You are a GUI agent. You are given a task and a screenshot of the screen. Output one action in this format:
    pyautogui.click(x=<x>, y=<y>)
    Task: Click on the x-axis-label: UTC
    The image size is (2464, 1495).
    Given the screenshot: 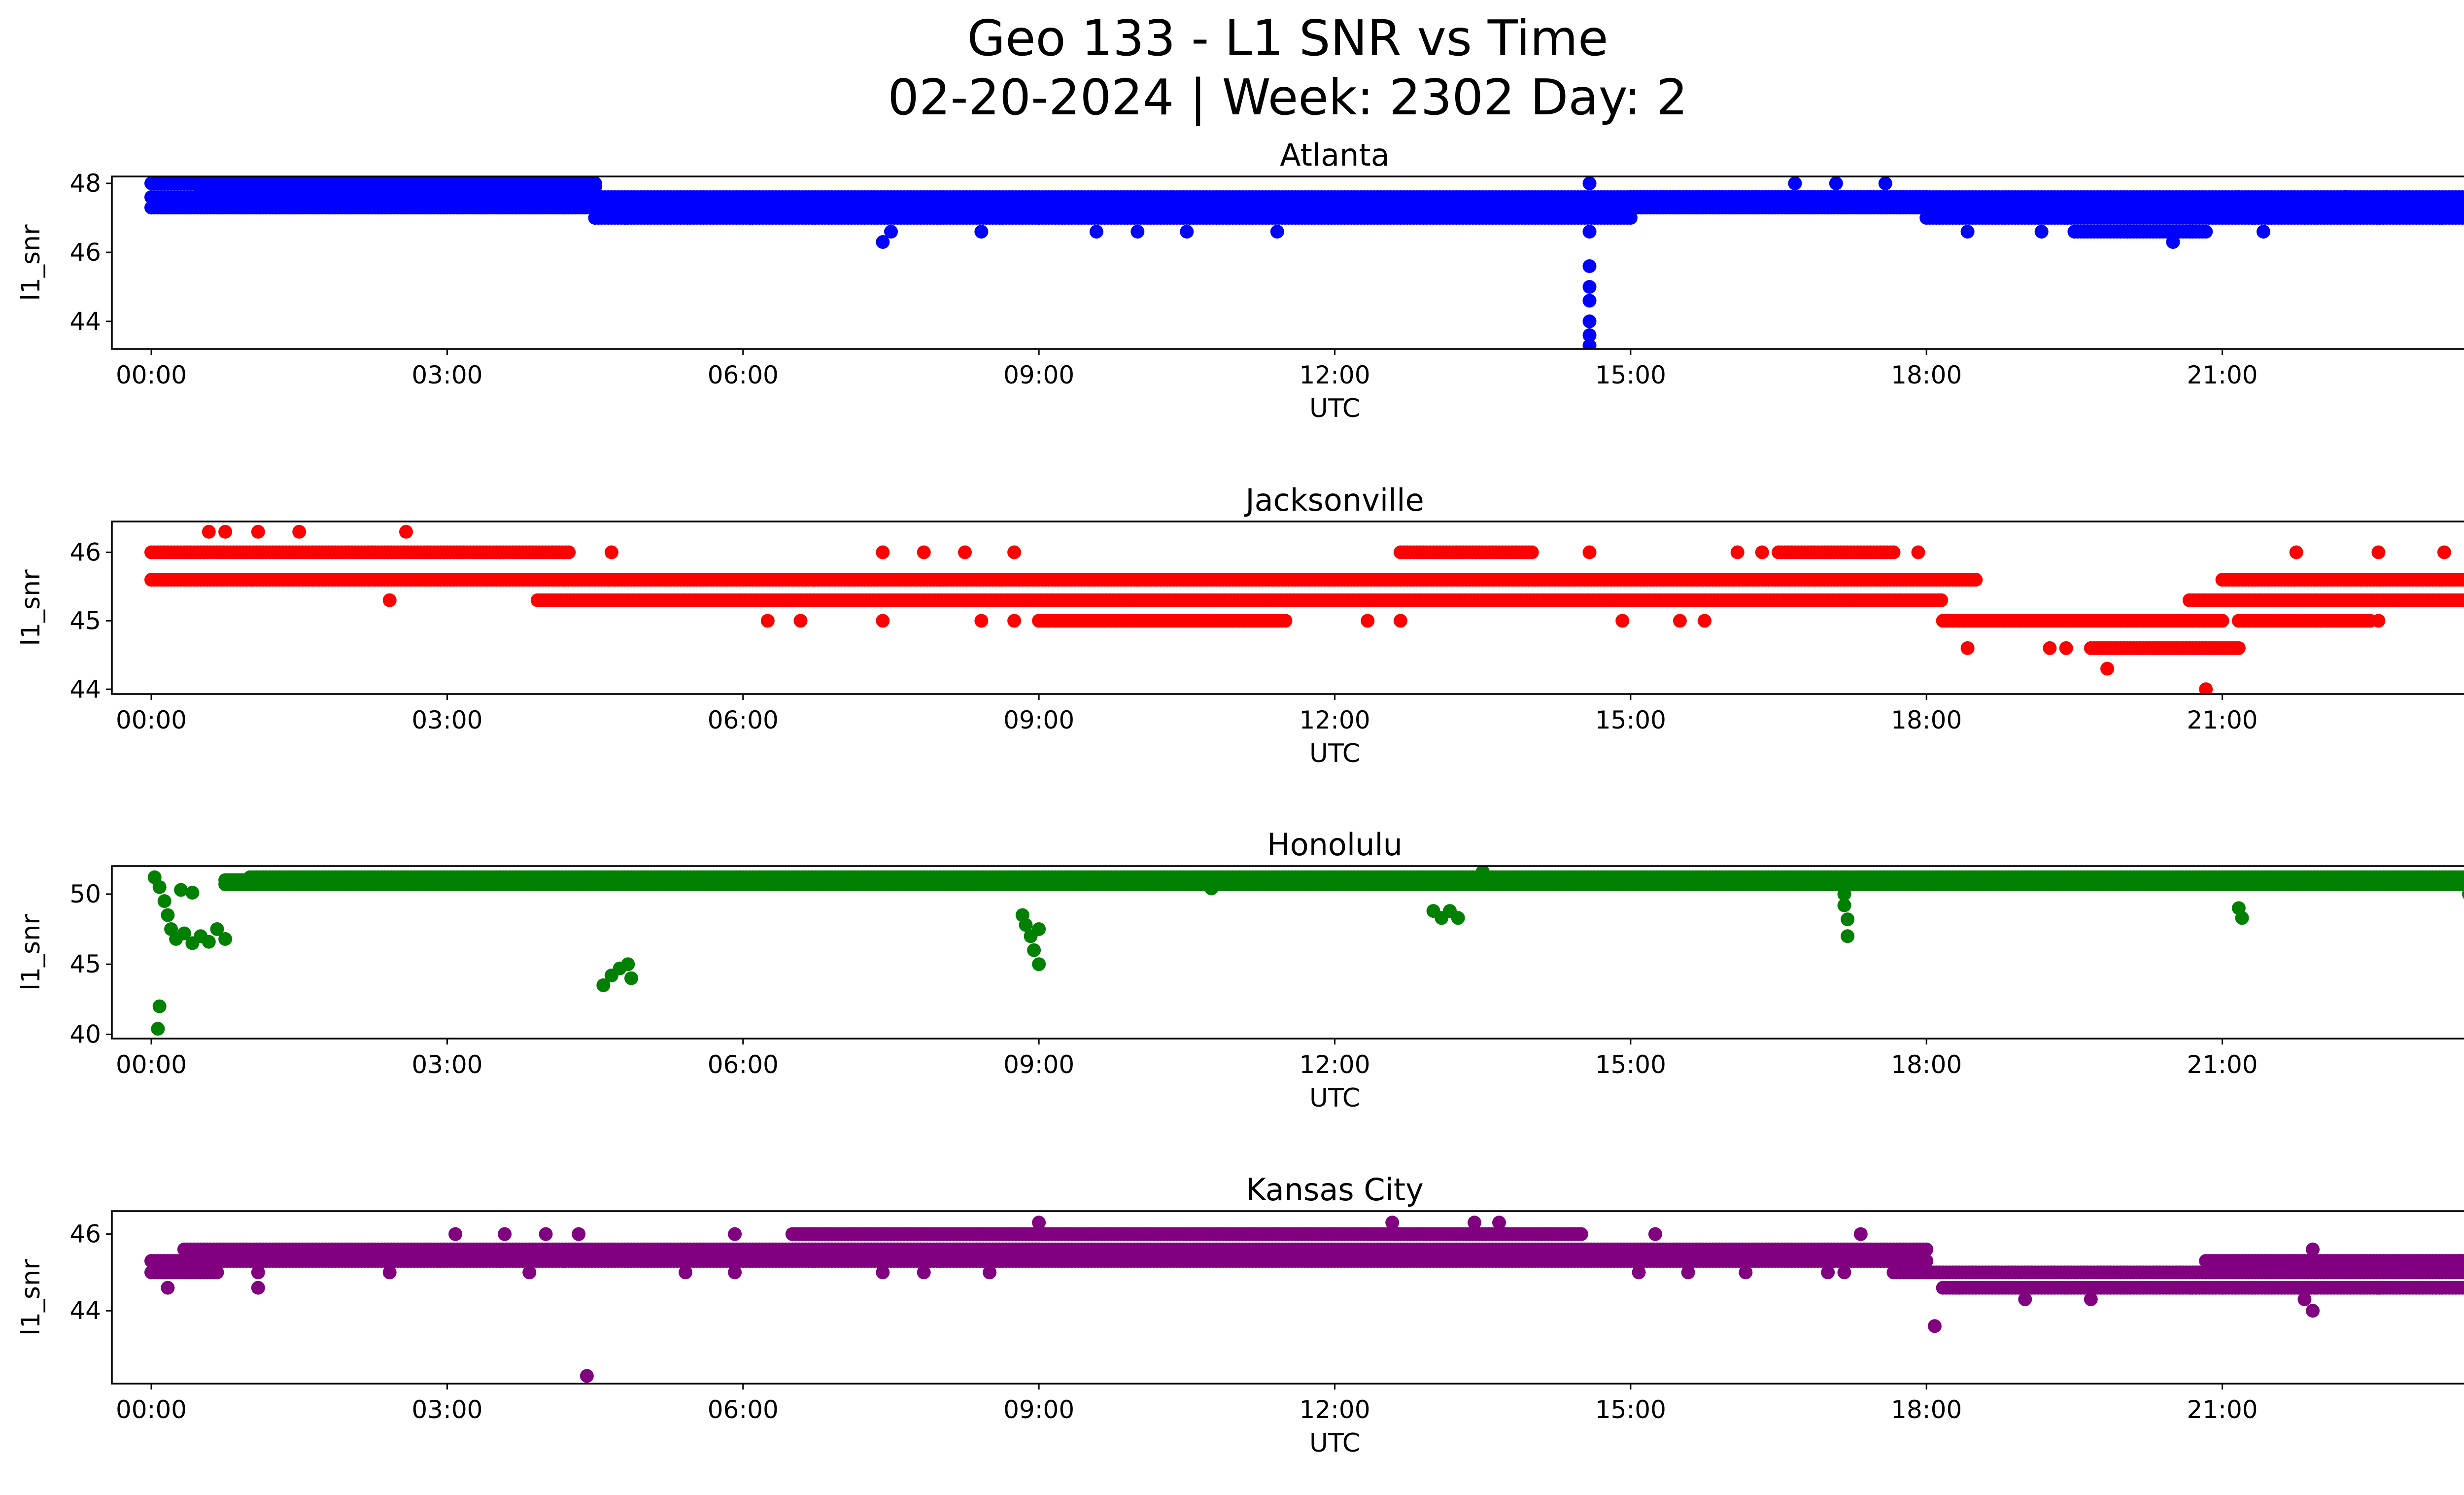 What is the action you would take?
    pyautogui.click(x=1334, y=408)
    